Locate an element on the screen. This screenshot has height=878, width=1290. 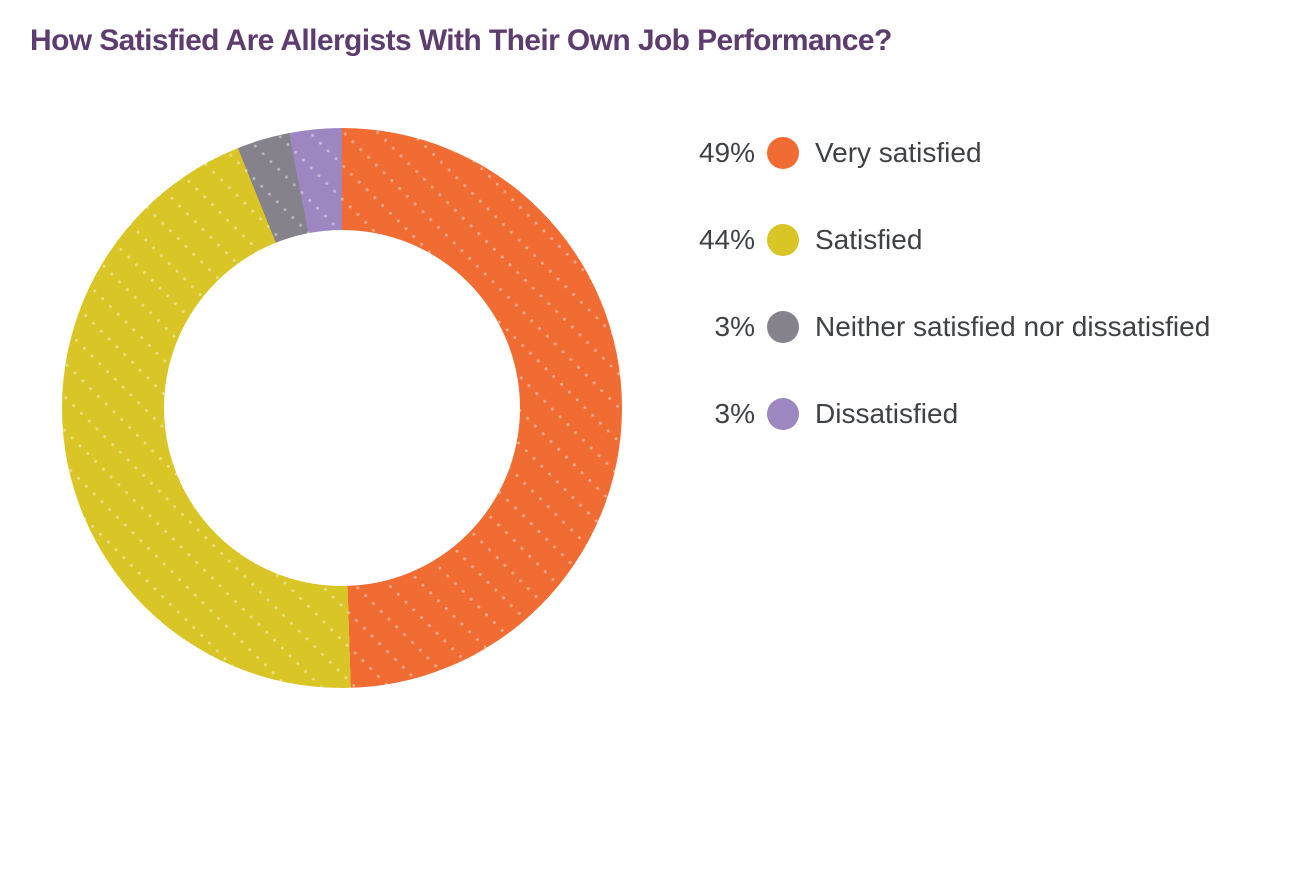
legend-label: Satisfied is located at coordinates (869, 239).